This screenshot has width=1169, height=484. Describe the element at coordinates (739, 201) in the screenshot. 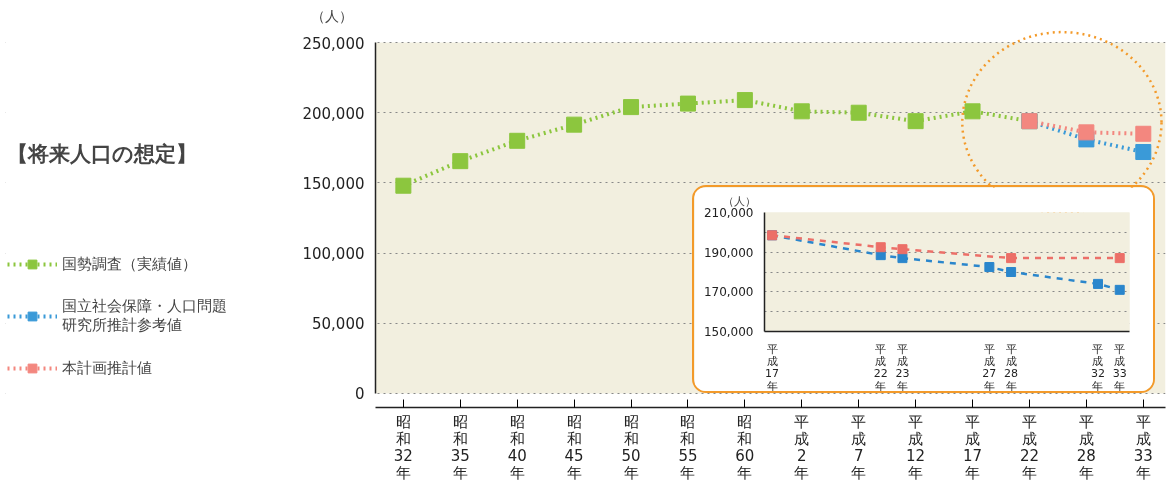

I see `annotation: （人）` at that location.